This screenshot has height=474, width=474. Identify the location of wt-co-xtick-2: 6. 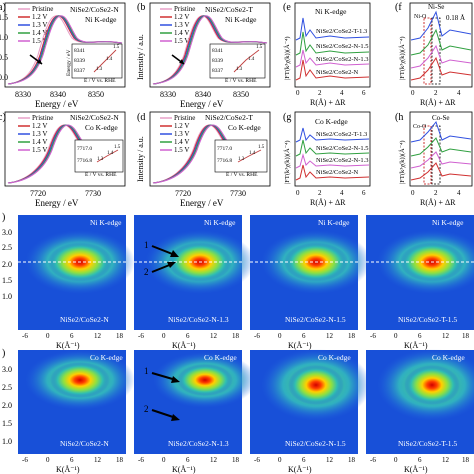
(72, 460).